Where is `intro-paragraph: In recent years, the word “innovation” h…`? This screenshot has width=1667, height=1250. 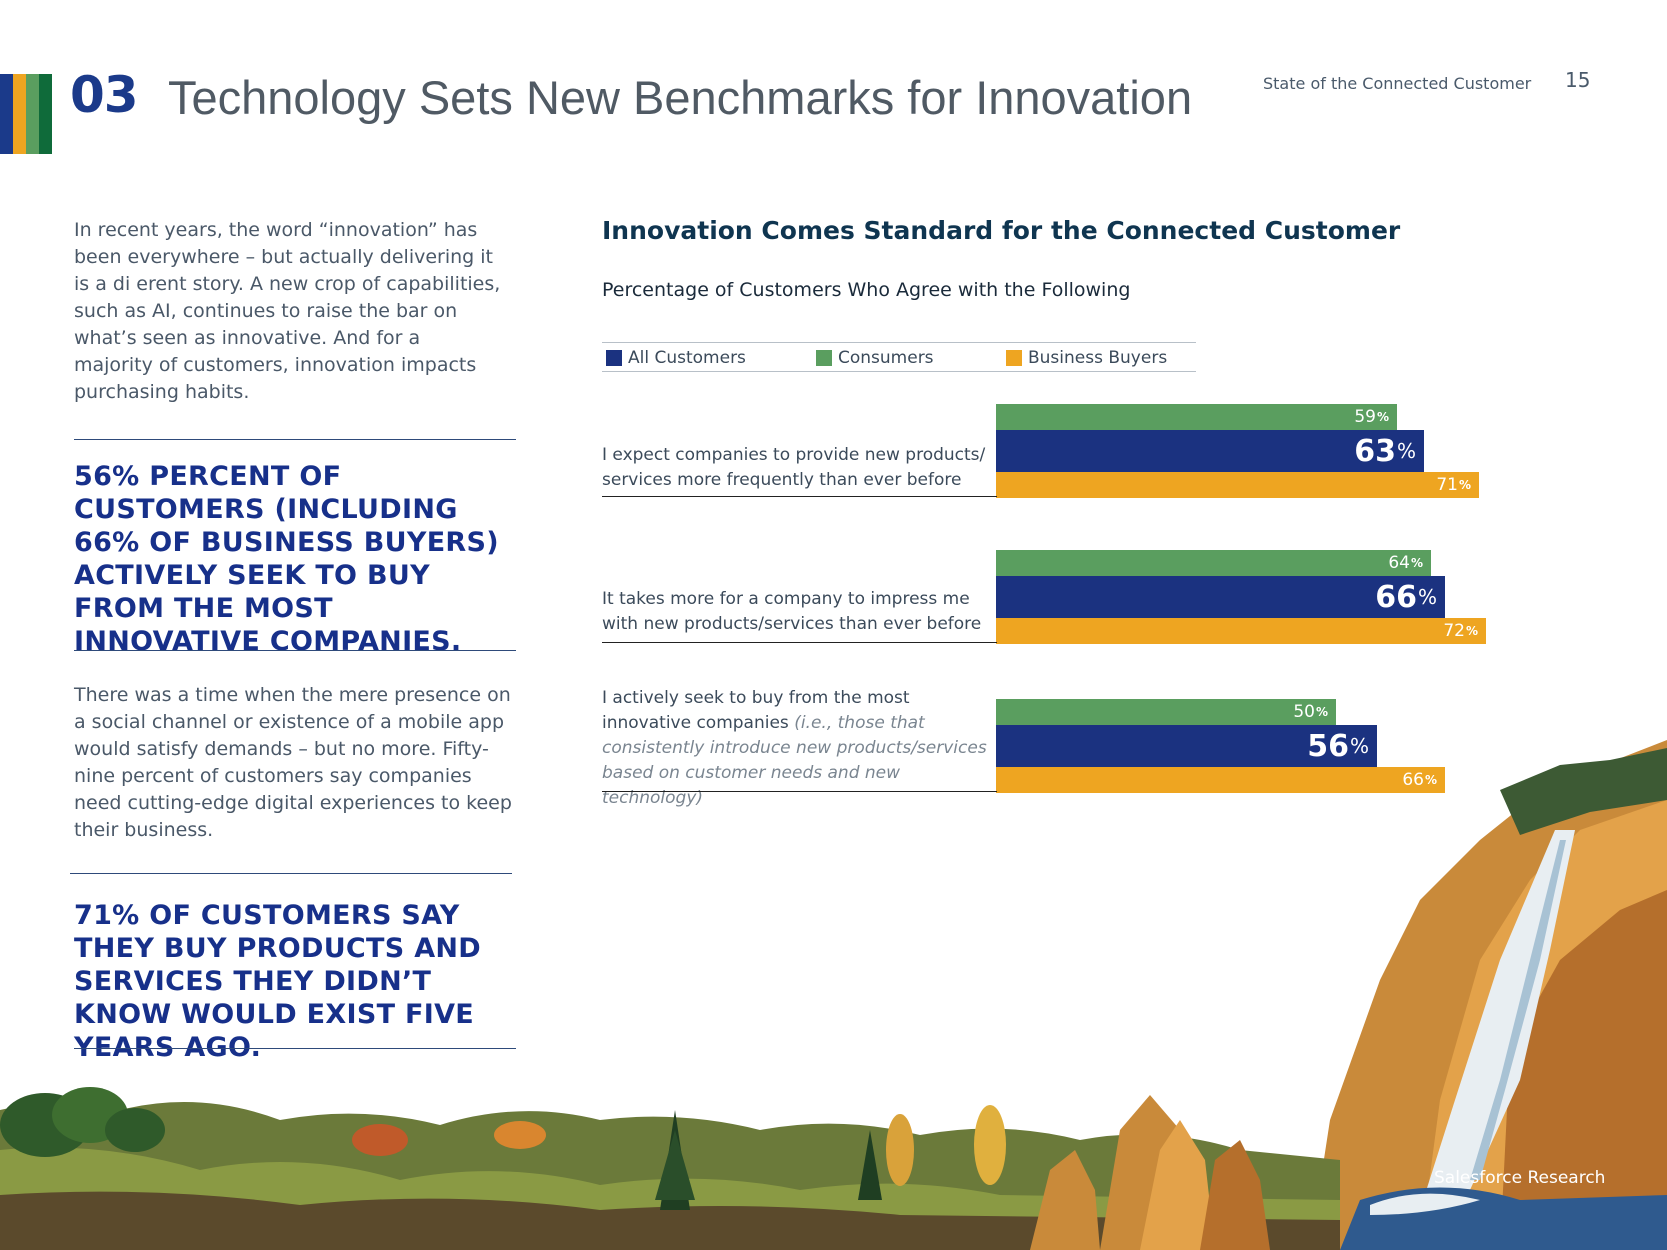
intro-paragraph: In recent years, the word “innovation” h… is located at coordinates (287, 311).